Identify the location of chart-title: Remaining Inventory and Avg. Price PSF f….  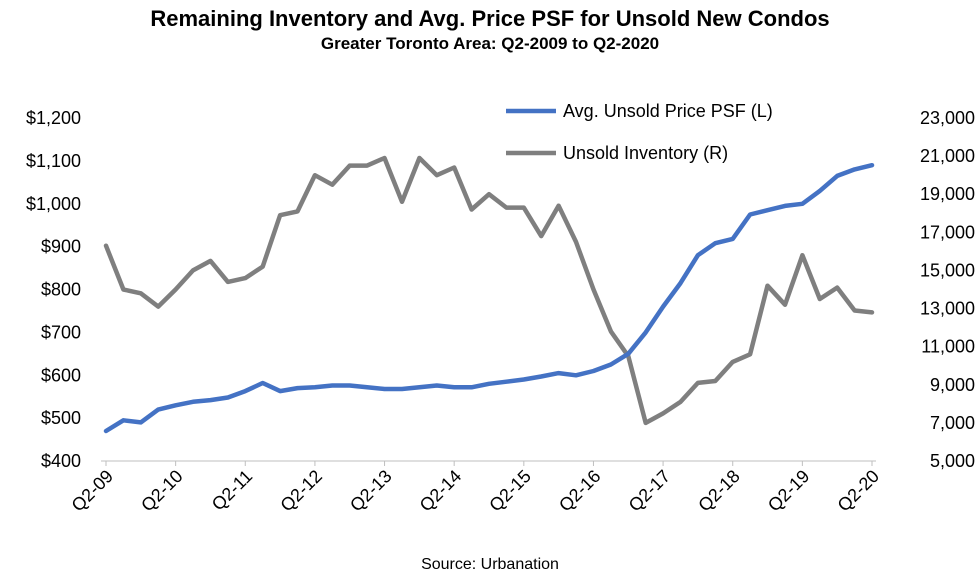
(490, 18).